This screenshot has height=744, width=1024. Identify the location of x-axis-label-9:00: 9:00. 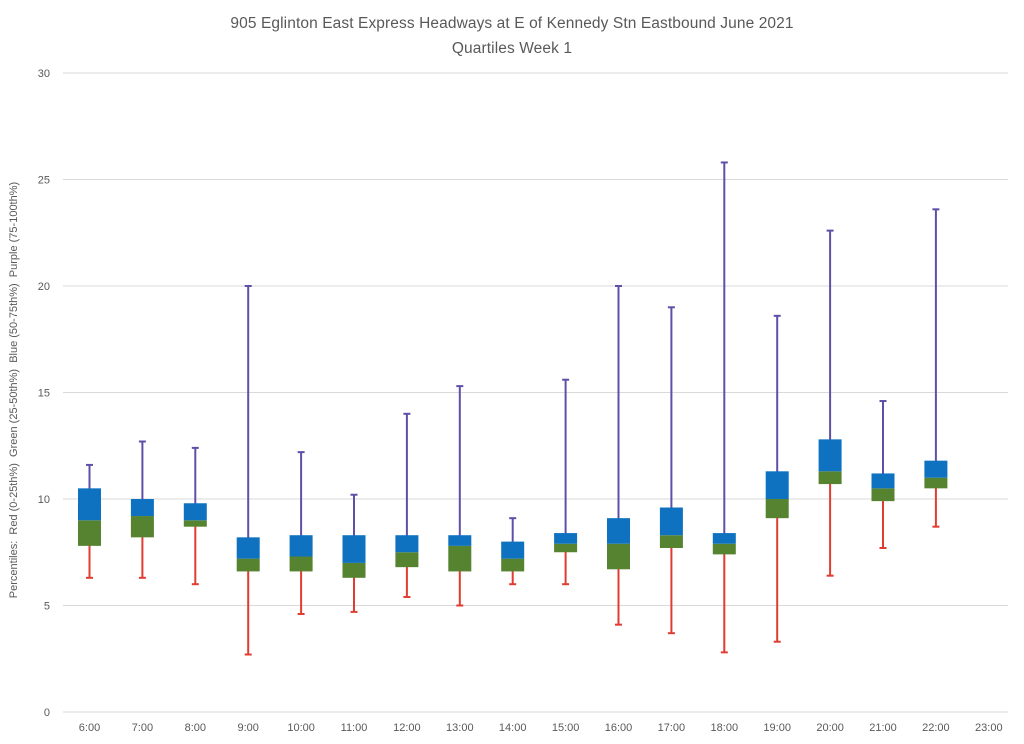
(247, 728).